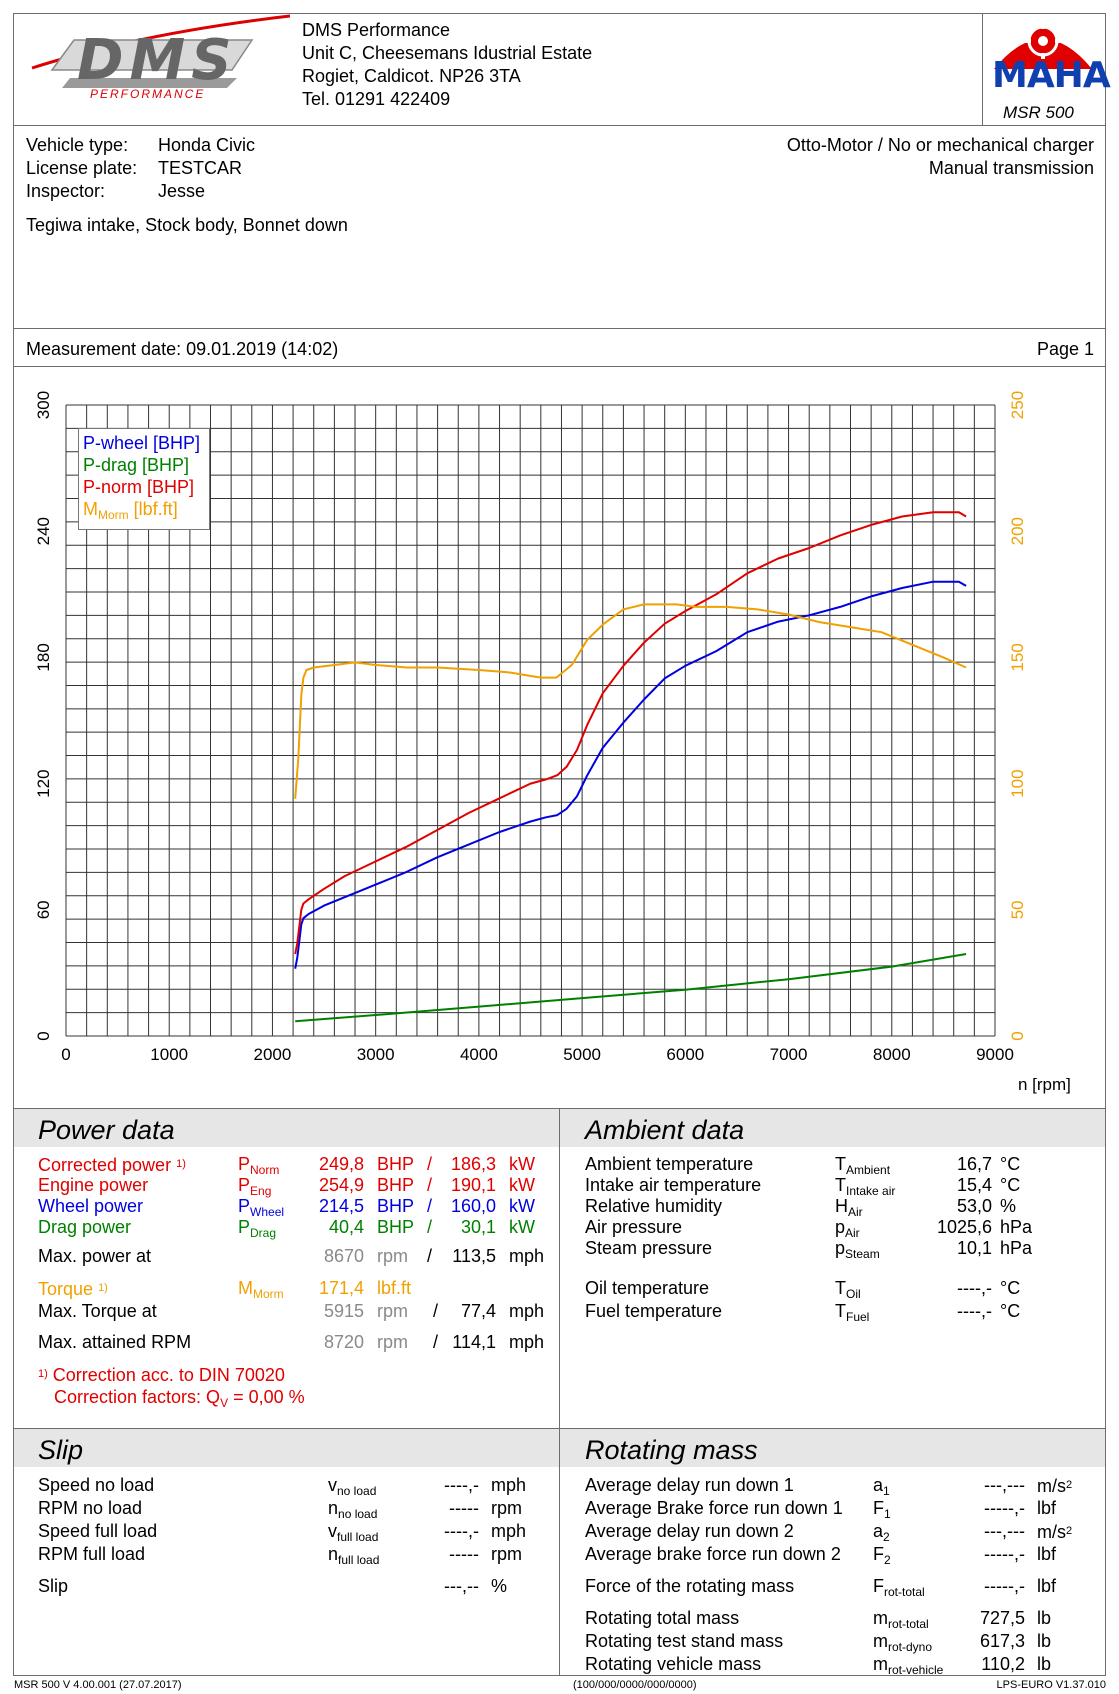 The height and width of the screenshot is (1694, 1119). What do you see at coordinates (341, 1185) in the screenshot?
I see `power-row-value-bhp: 254,9` at bounding box center [341, 1185].